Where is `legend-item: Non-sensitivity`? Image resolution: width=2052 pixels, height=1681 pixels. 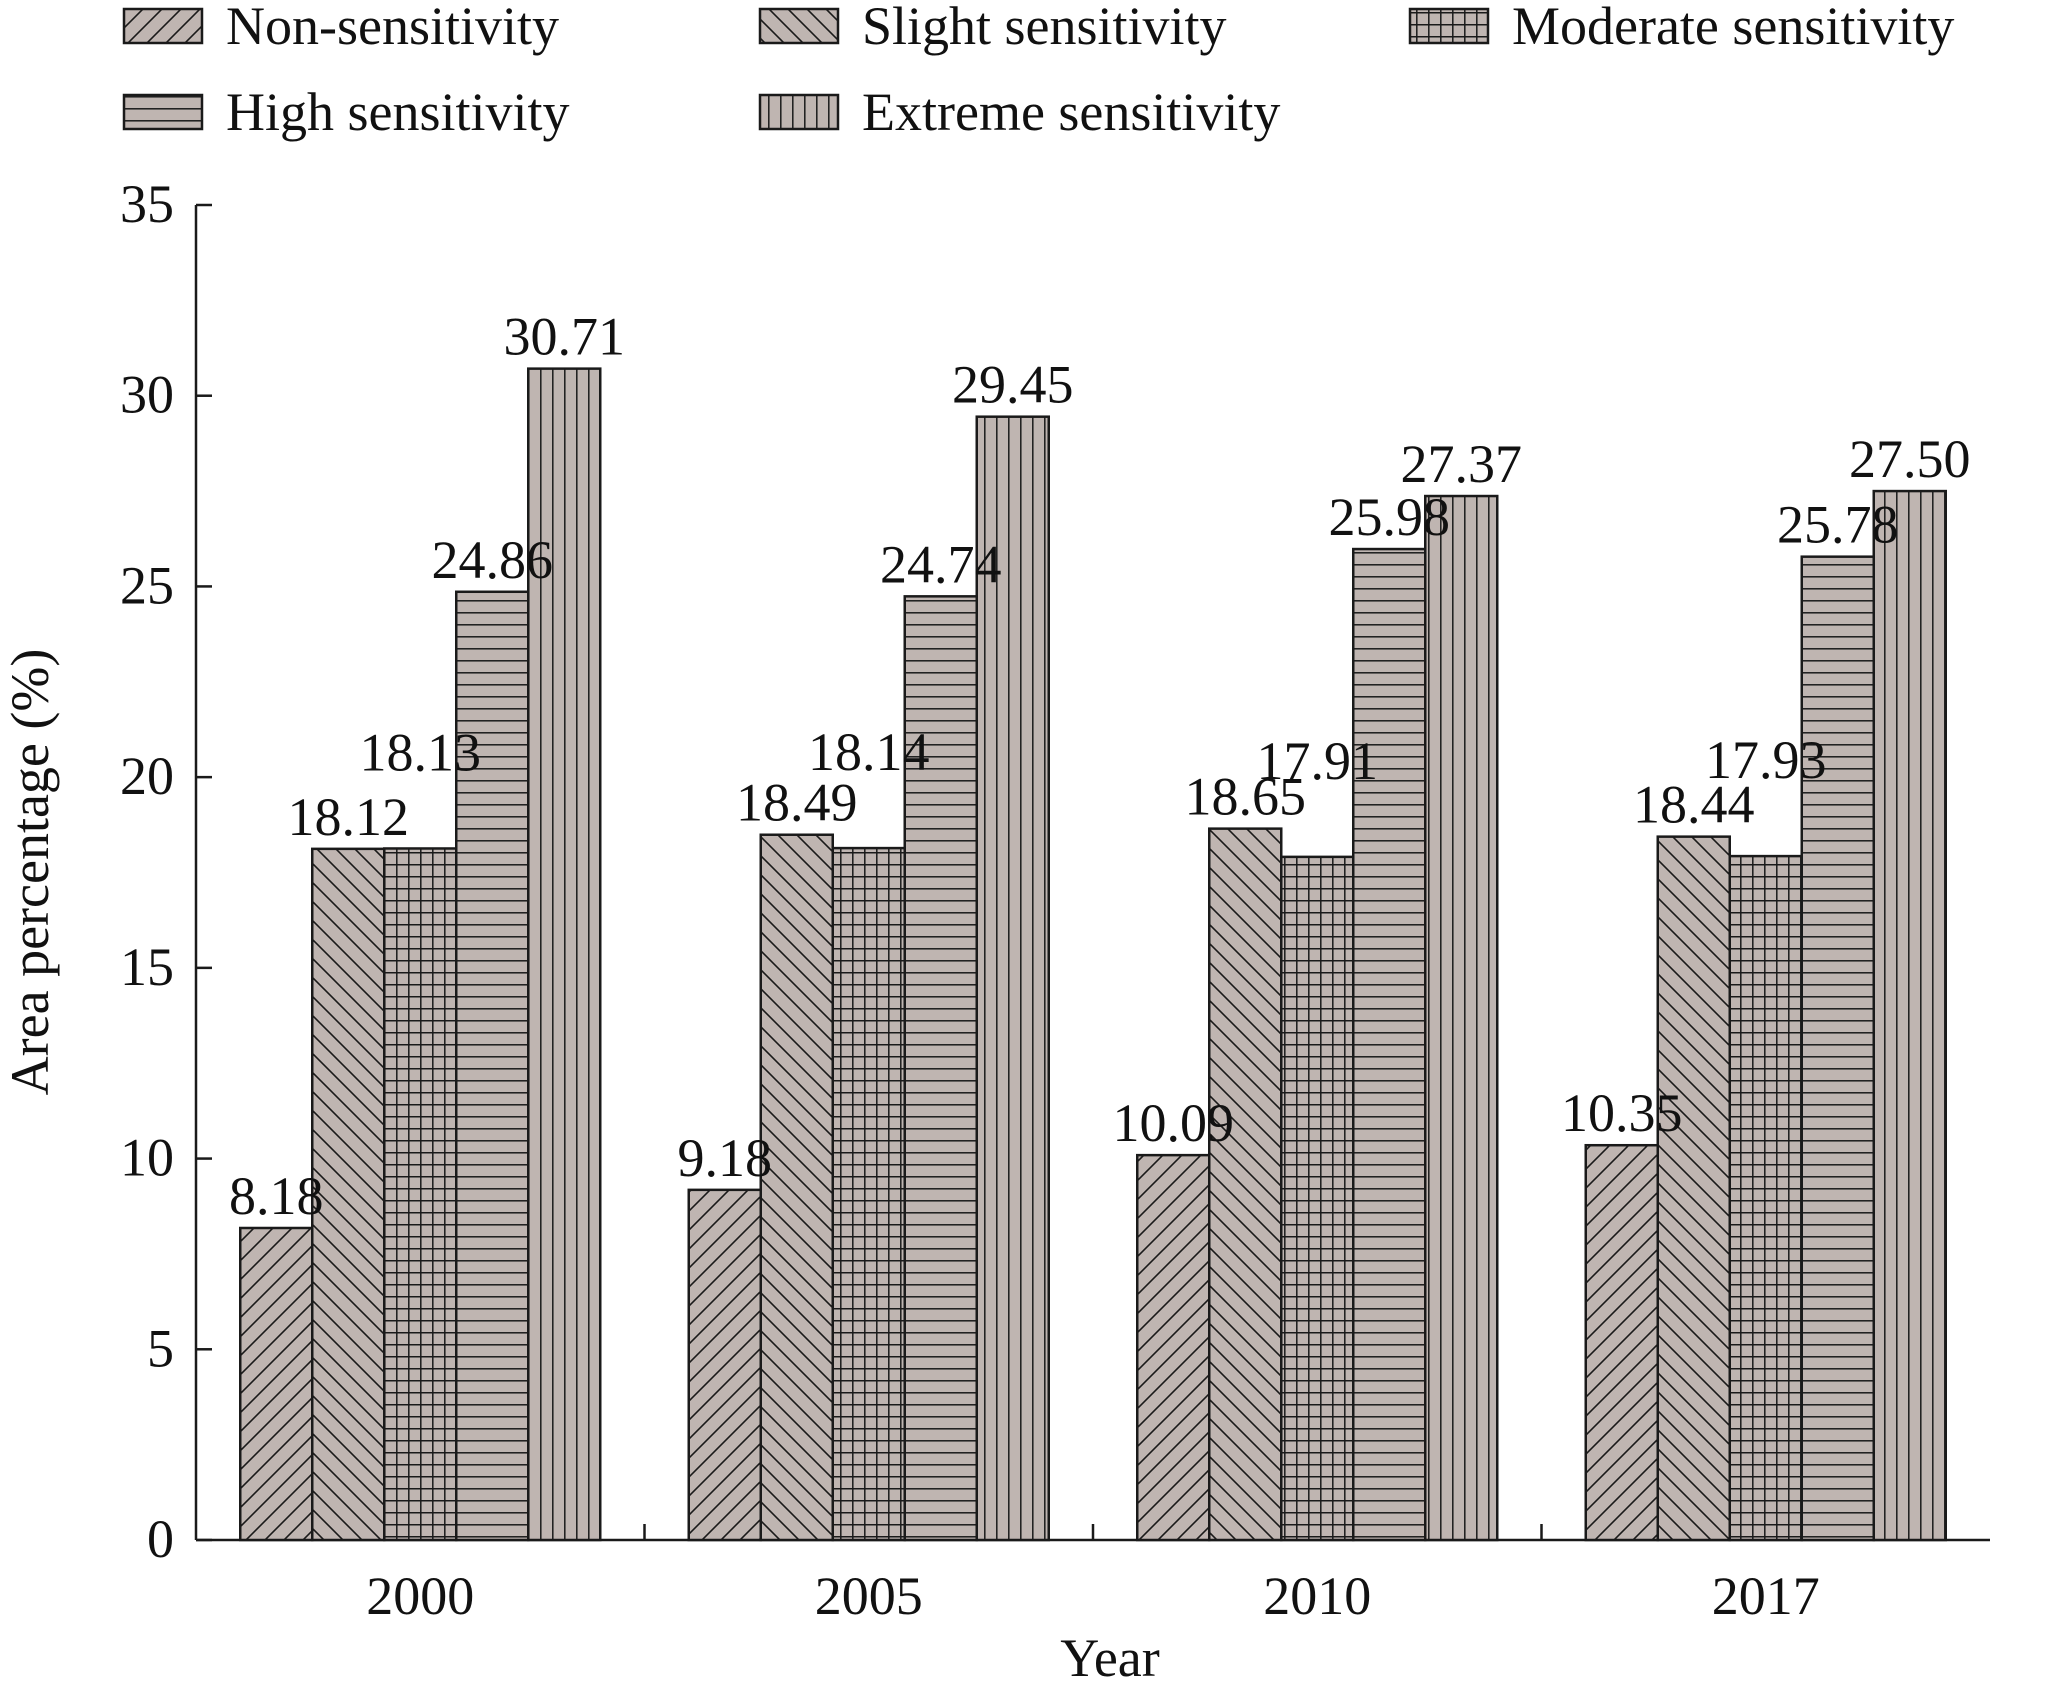 legend-item: Non-sensitivity is located at coordinates (340, 28).